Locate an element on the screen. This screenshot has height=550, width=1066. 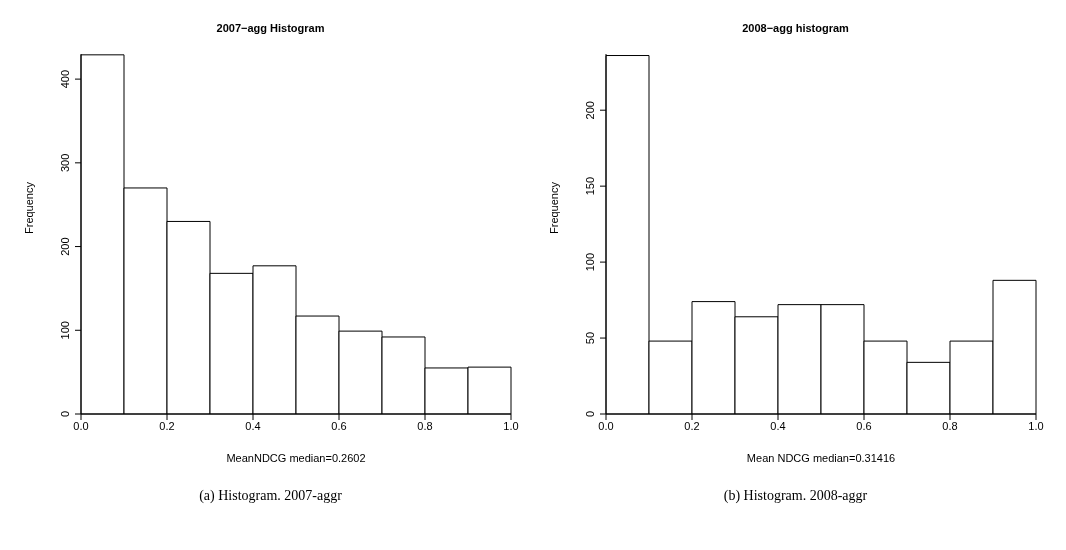
chart-title: 2007−agg Histogram is located at coordinates (270, 28).